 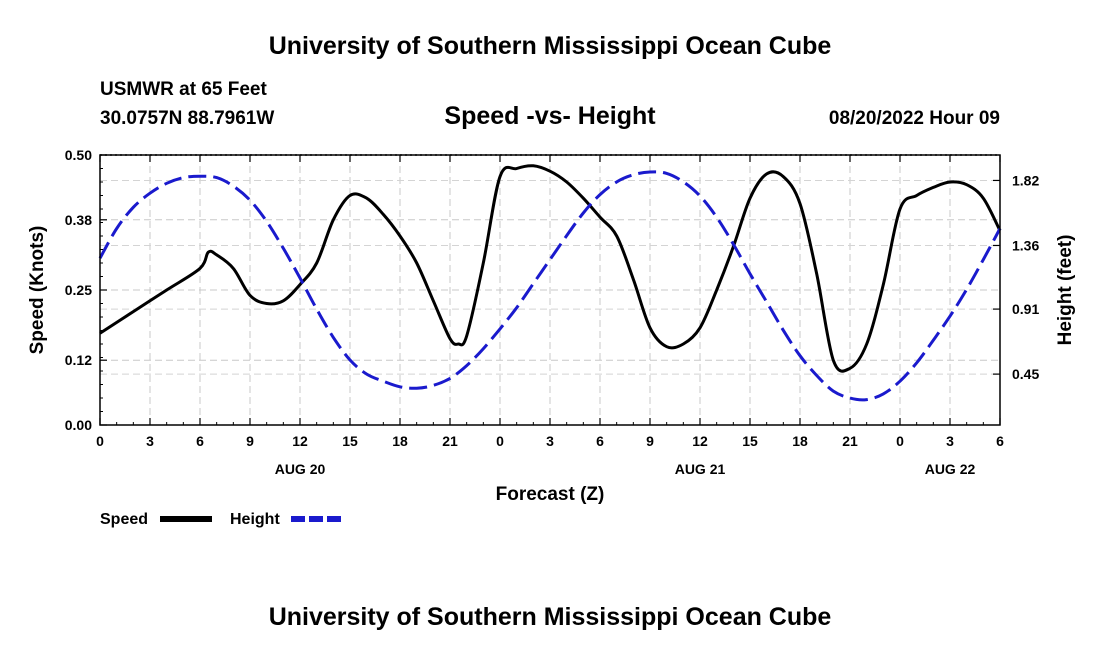 I want to click on y-tick-label: 0.38, so click(x=78, y=220).